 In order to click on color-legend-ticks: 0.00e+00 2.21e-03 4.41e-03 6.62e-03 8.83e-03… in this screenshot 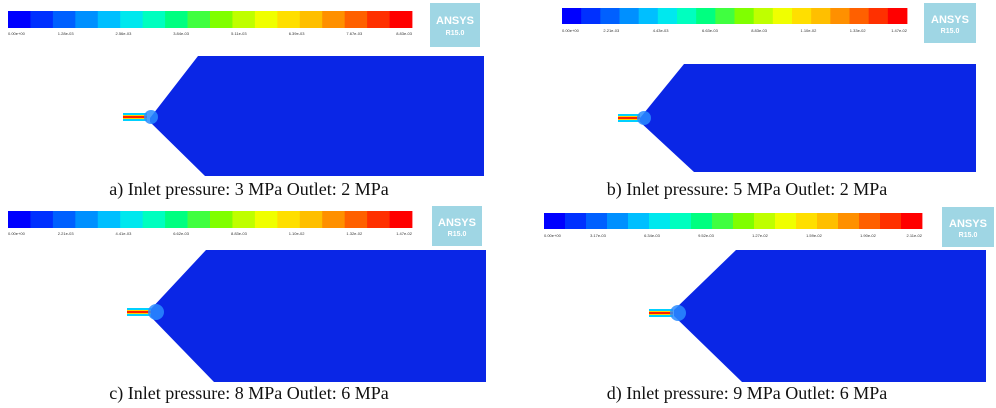, I will do `click(210, 233)`.